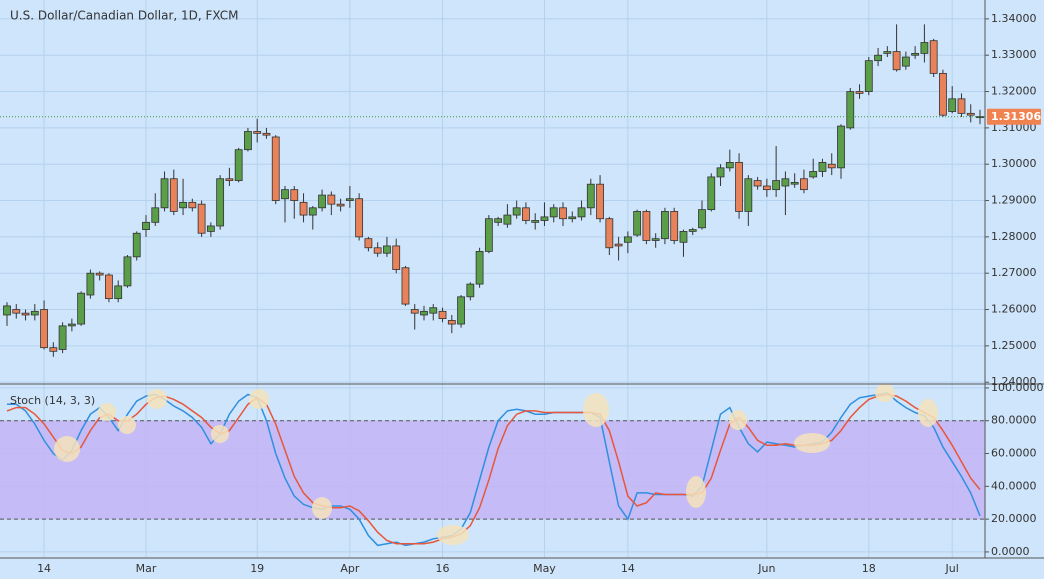 The height and width of the screenshot is (579, 1044). What do you see at coordinates (1014, 518) in the screenshot?
I see `y-tick-label: 20.0000` at bounding box center [1014, 518].